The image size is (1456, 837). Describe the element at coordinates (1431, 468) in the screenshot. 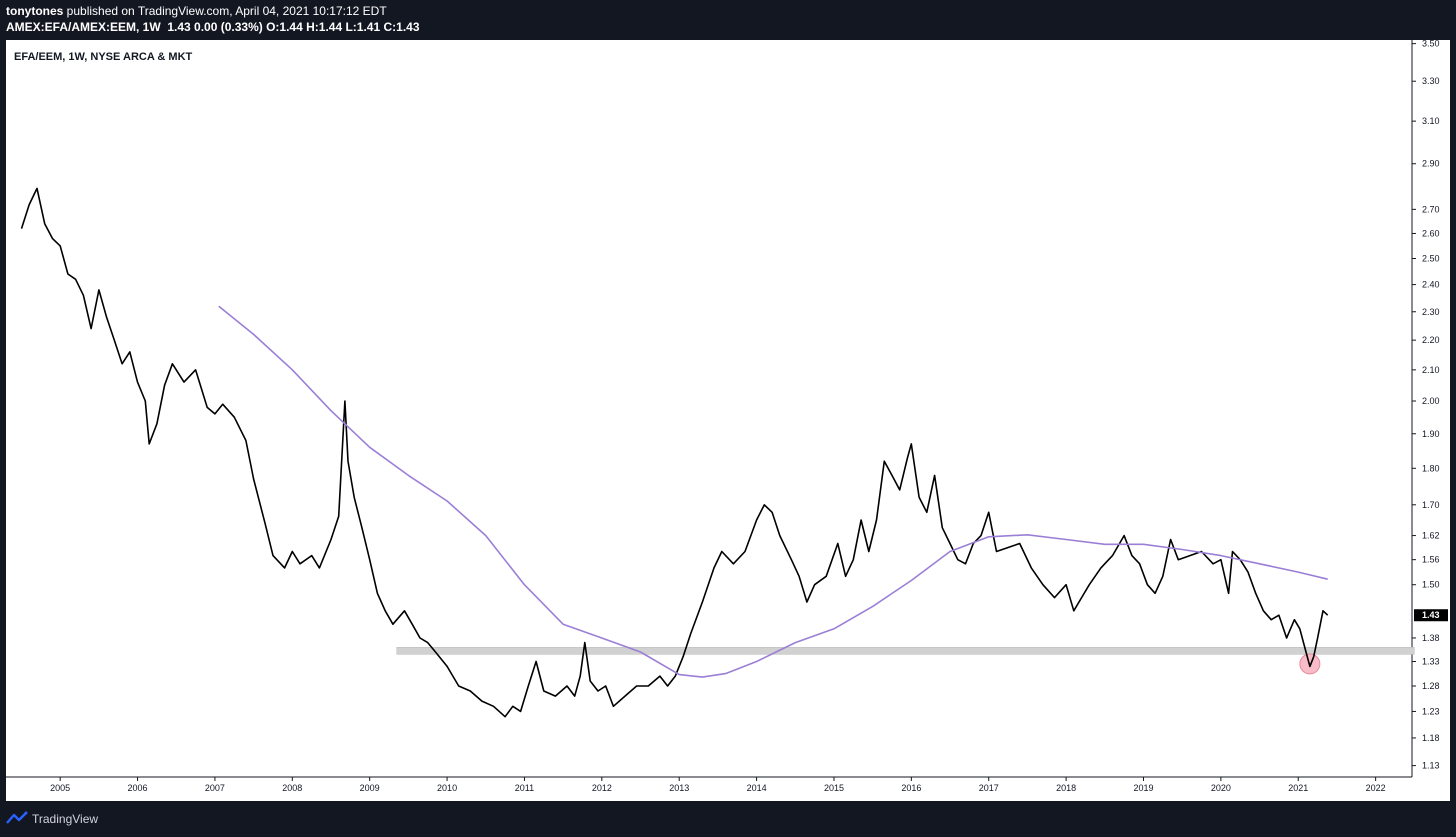

I see `price-tick-label: 1.80` at that location.